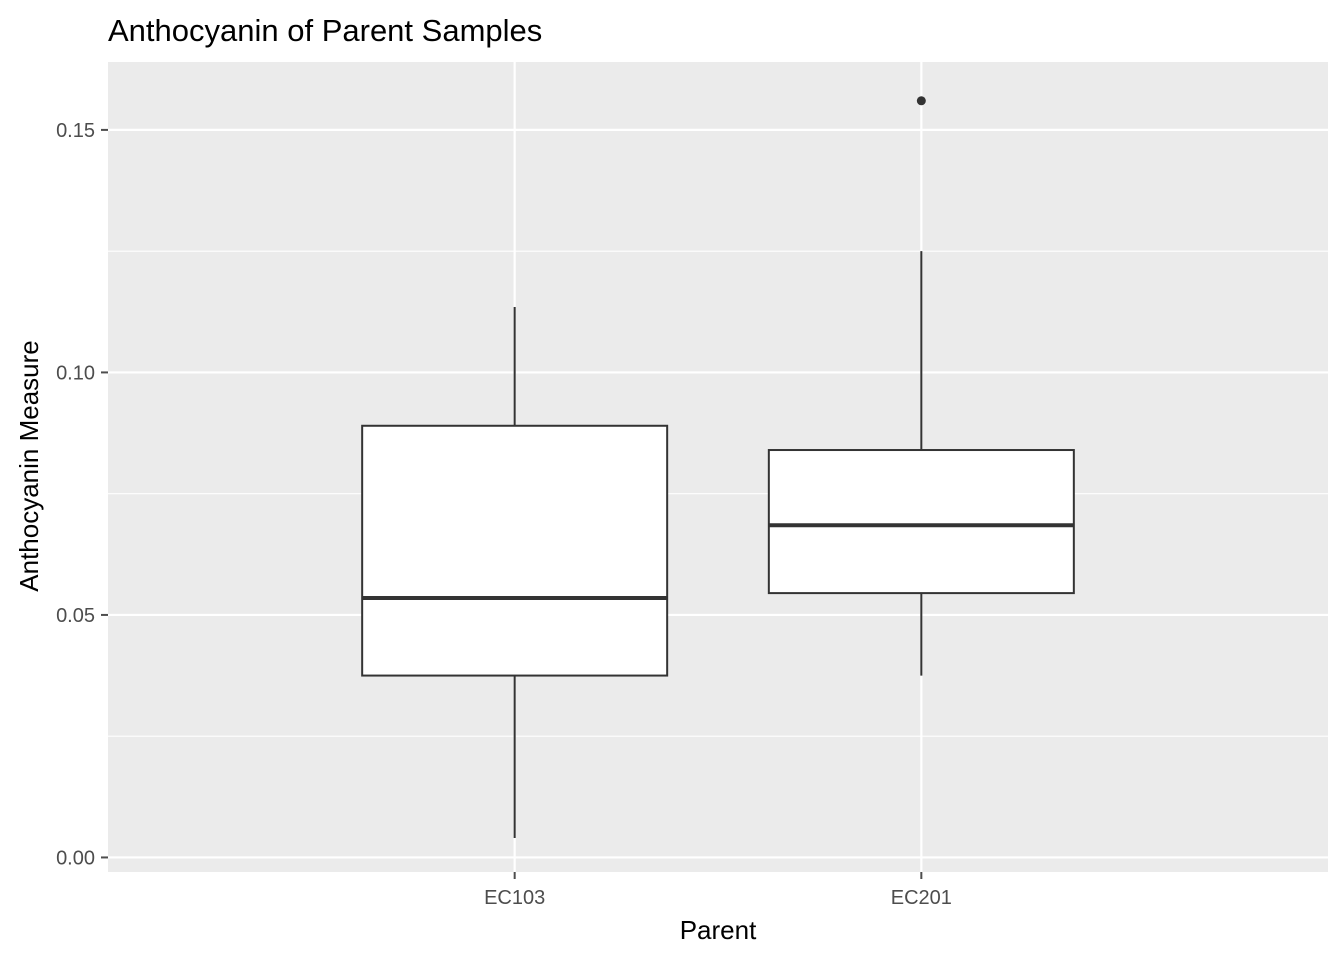  What do you see at coordinates (29, 465) in the screenshot?
I see `y-axis-title: Anthocyanin Measure` at bounding box center [29, 465].